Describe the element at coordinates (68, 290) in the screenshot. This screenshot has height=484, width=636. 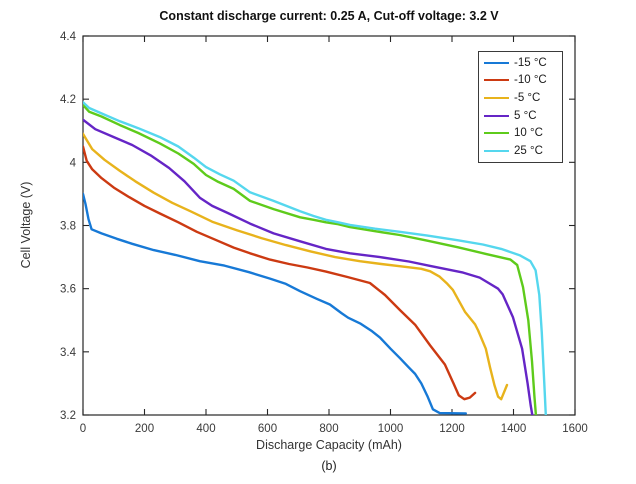
I see `y-tick-label: 3.6` at that location.